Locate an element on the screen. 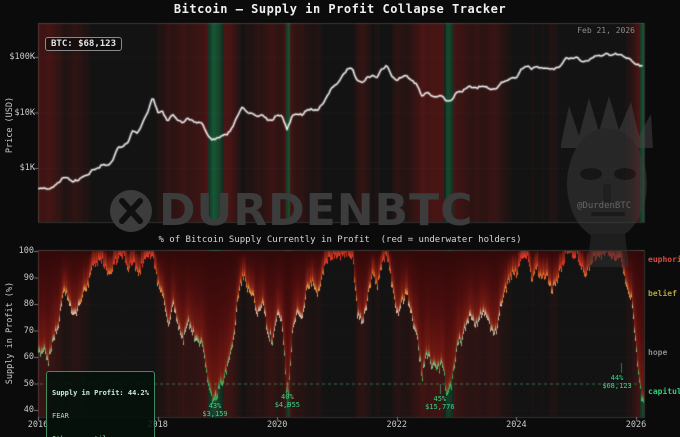  price-axis-label: Price (USD) is located at coordinates (10, 125).